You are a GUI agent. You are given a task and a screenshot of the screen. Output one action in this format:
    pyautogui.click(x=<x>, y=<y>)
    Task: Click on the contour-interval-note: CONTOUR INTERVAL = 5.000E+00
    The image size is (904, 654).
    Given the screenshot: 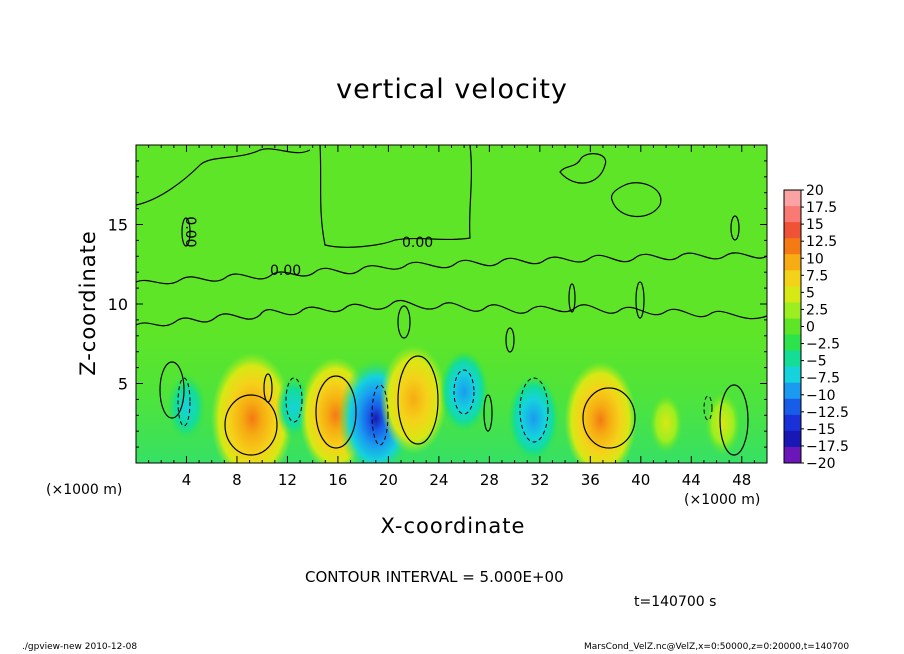 What is the action you would take?
    pyautogui.click(x=434, y=577)
    